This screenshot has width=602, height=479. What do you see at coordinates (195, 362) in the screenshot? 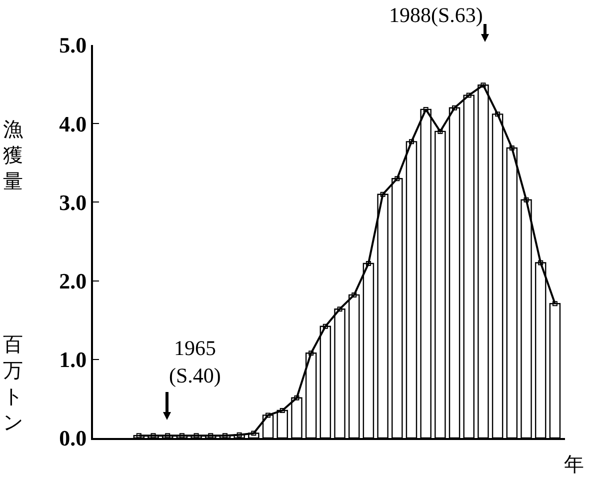
I see `annotation: 1965 (S.40)` at bounding box center [195, 362].